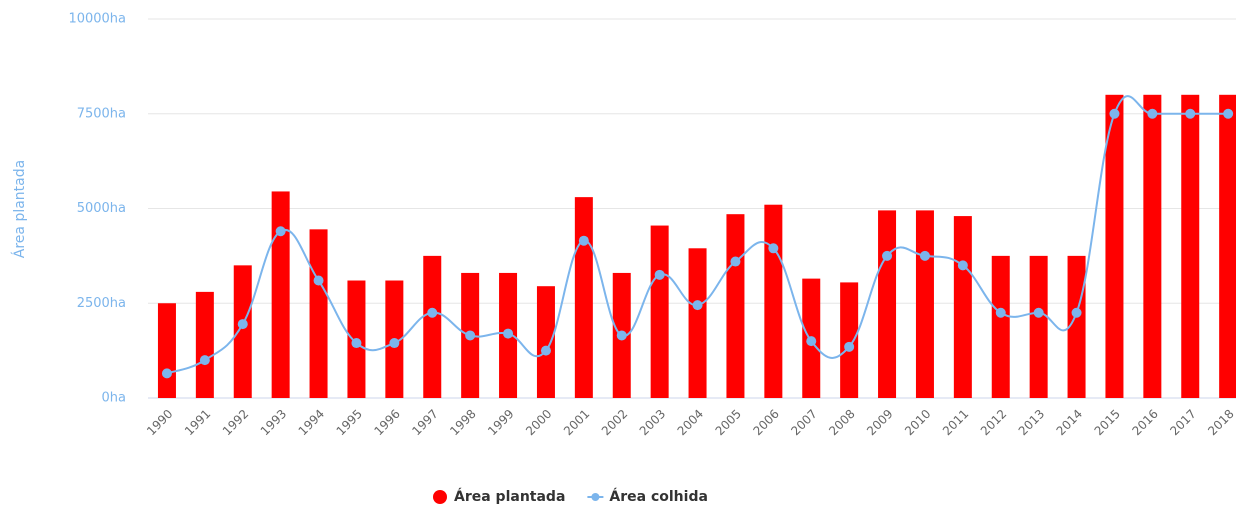 The height and width of the screenshot is (511, 1236). I want to click on y-tick-label: 10000ha, so click(97, 19).